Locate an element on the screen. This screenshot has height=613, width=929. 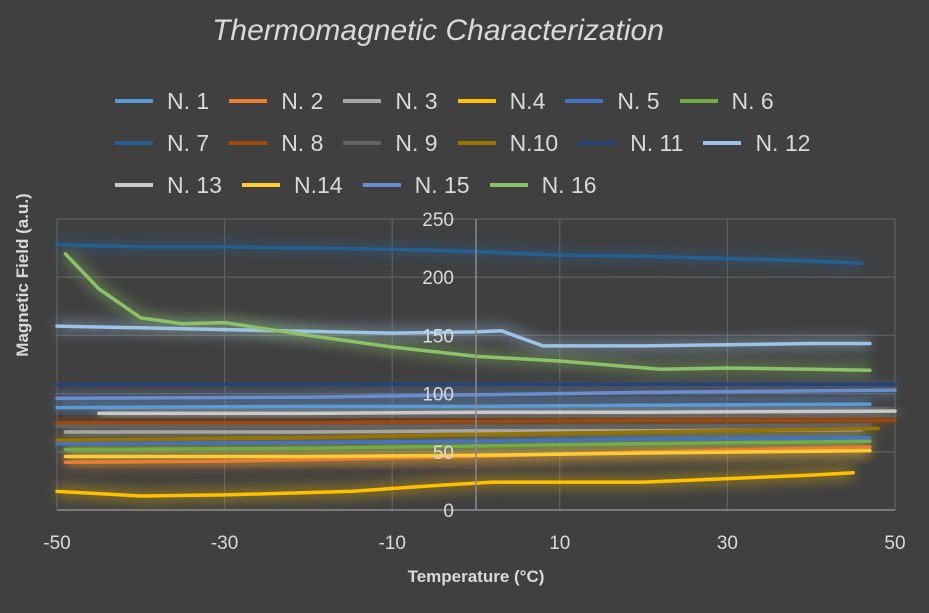
x-axis-label: Temperature (°C) is located at coordinates (476, 576).